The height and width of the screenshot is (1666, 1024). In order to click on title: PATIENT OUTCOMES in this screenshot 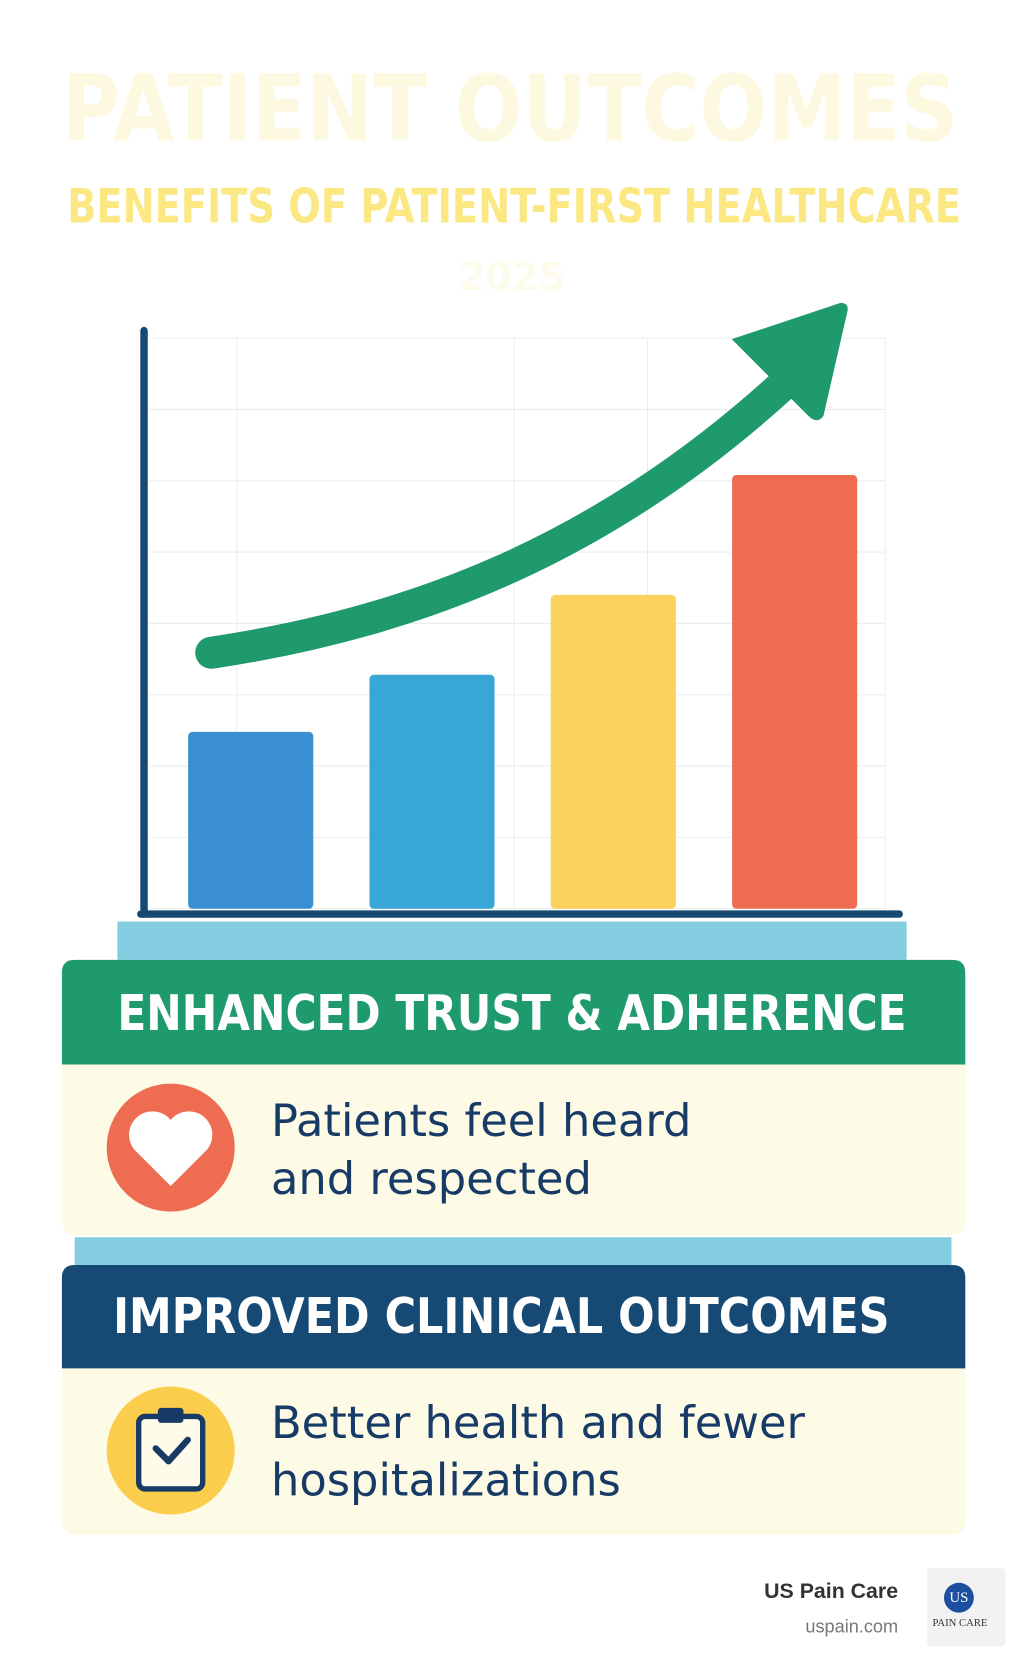, I will do `click(510, 109)`.